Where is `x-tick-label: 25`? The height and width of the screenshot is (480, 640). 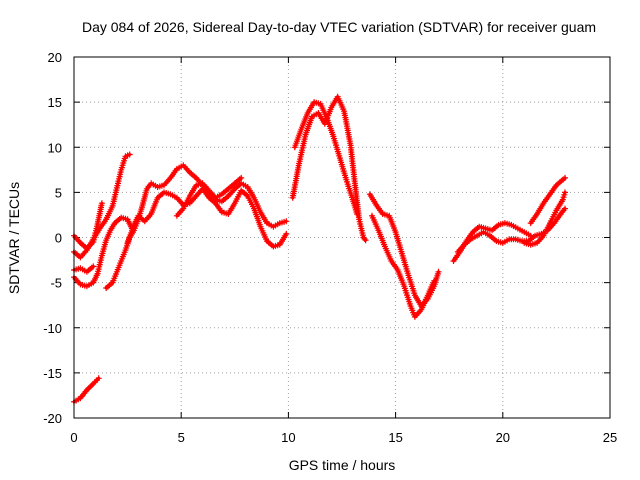 x-tick-label: 25 is located at coordinates (610, 437).